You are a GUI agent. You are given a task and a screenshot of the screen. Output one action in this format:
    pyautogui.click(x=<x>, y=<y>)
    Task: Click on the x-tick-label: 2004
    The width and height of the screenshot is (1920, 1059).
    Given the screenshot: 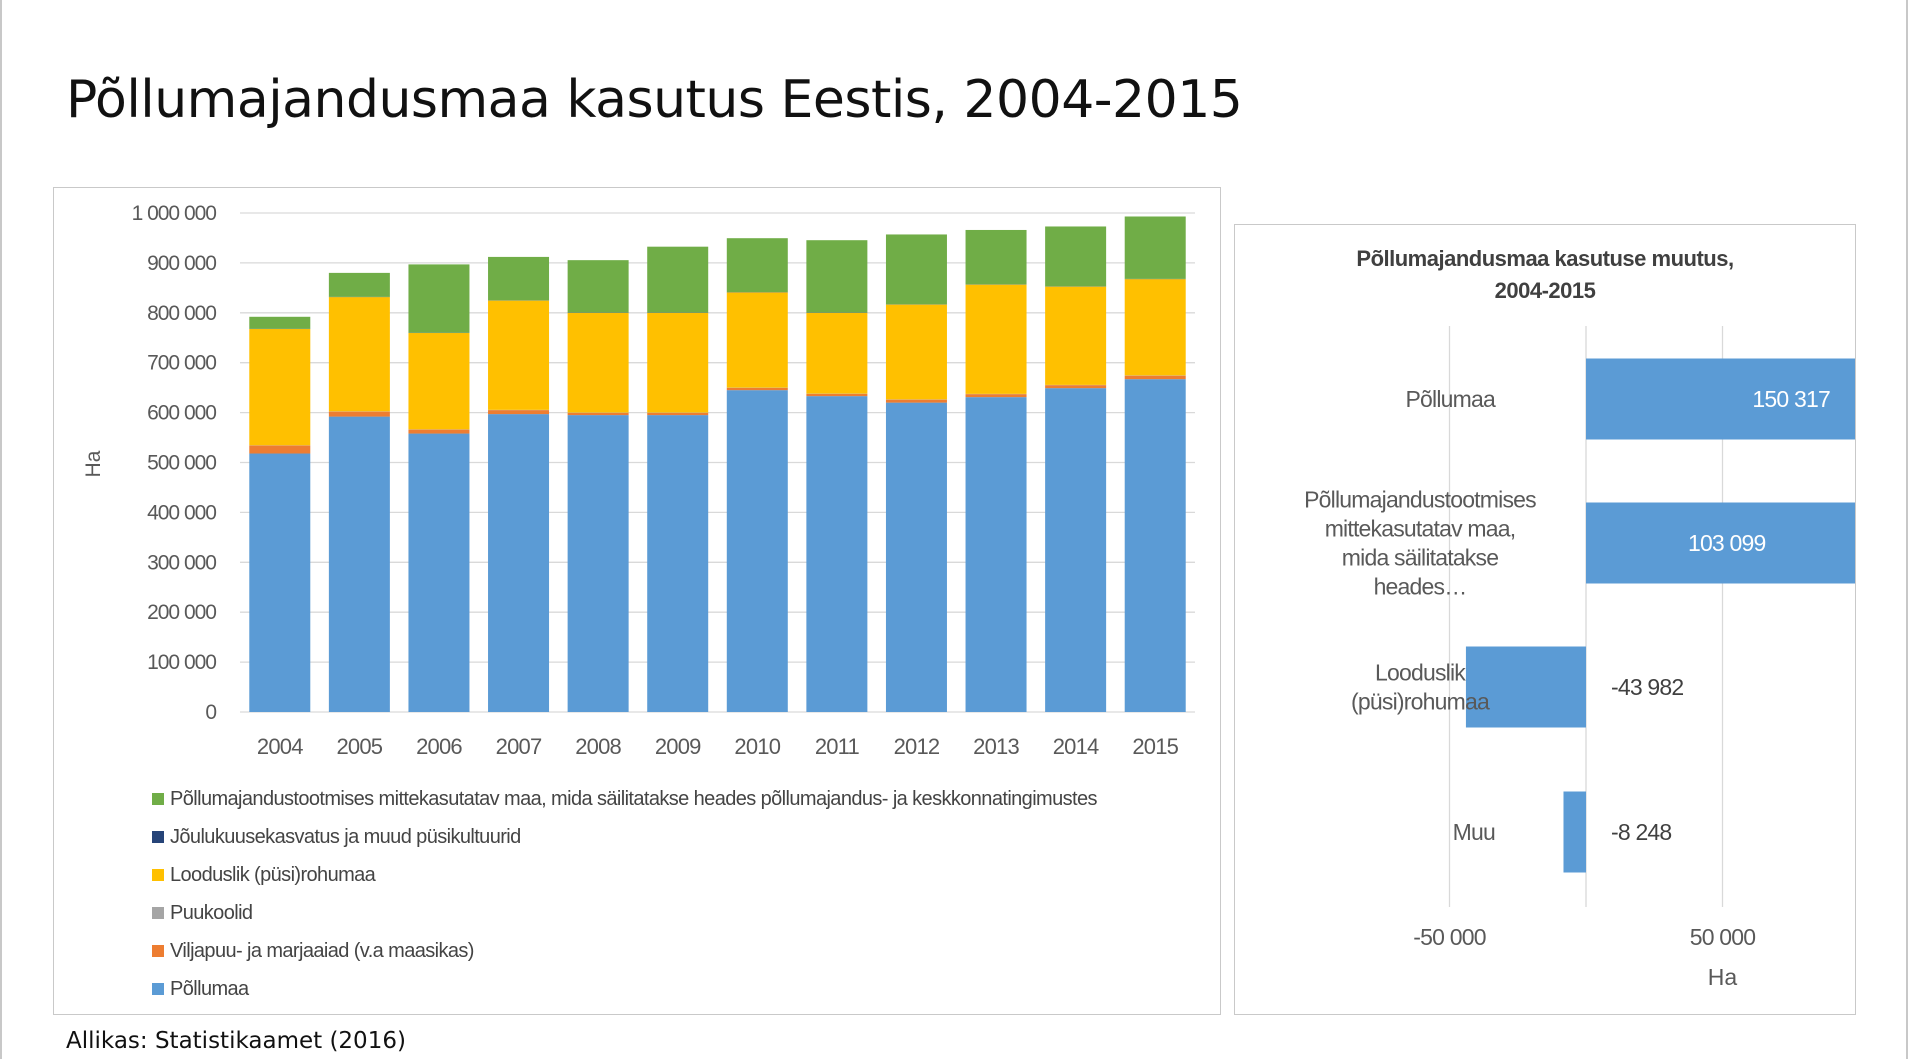 What is the action you would take?
    pyautogui.click(x=280, y=746)
    